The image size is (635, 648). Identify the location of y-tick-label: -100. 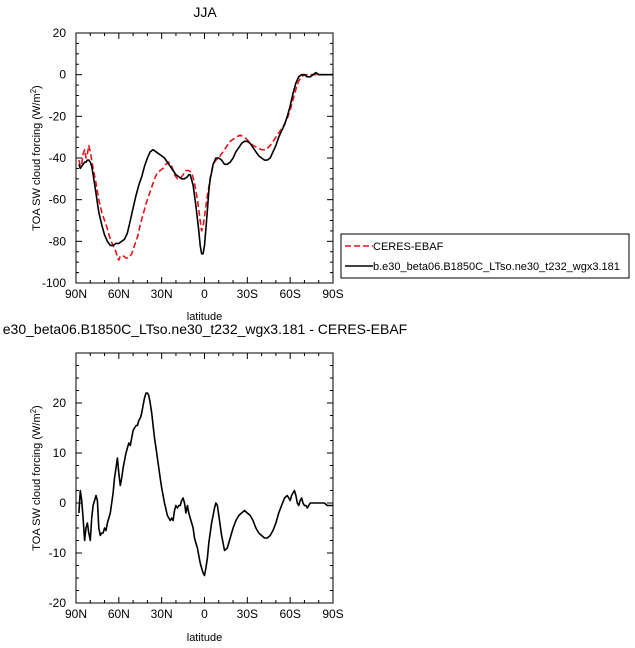
(54, 283).